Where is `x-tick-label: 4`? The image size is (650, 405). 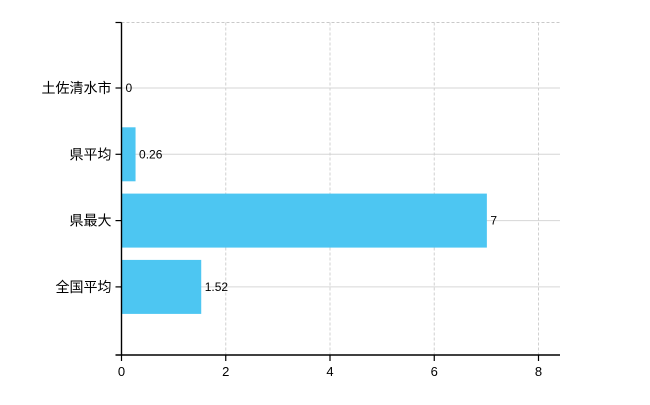 x-tick-label: 4 is located at coordinates (329, 371).